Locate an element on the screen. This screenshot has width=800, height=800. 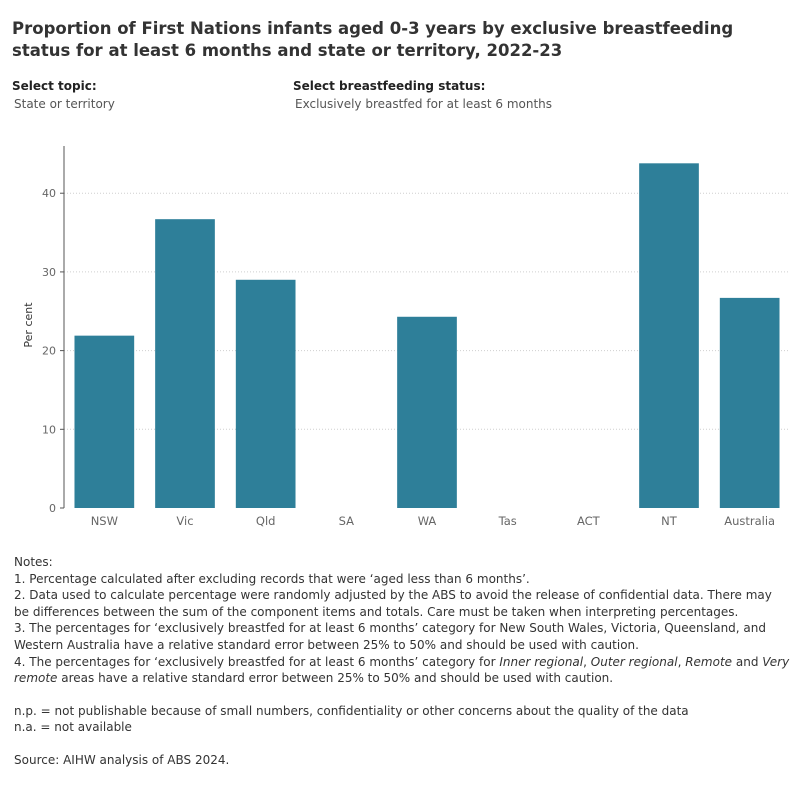
x-tick-label: Tas is located at coordinates (507, 521).